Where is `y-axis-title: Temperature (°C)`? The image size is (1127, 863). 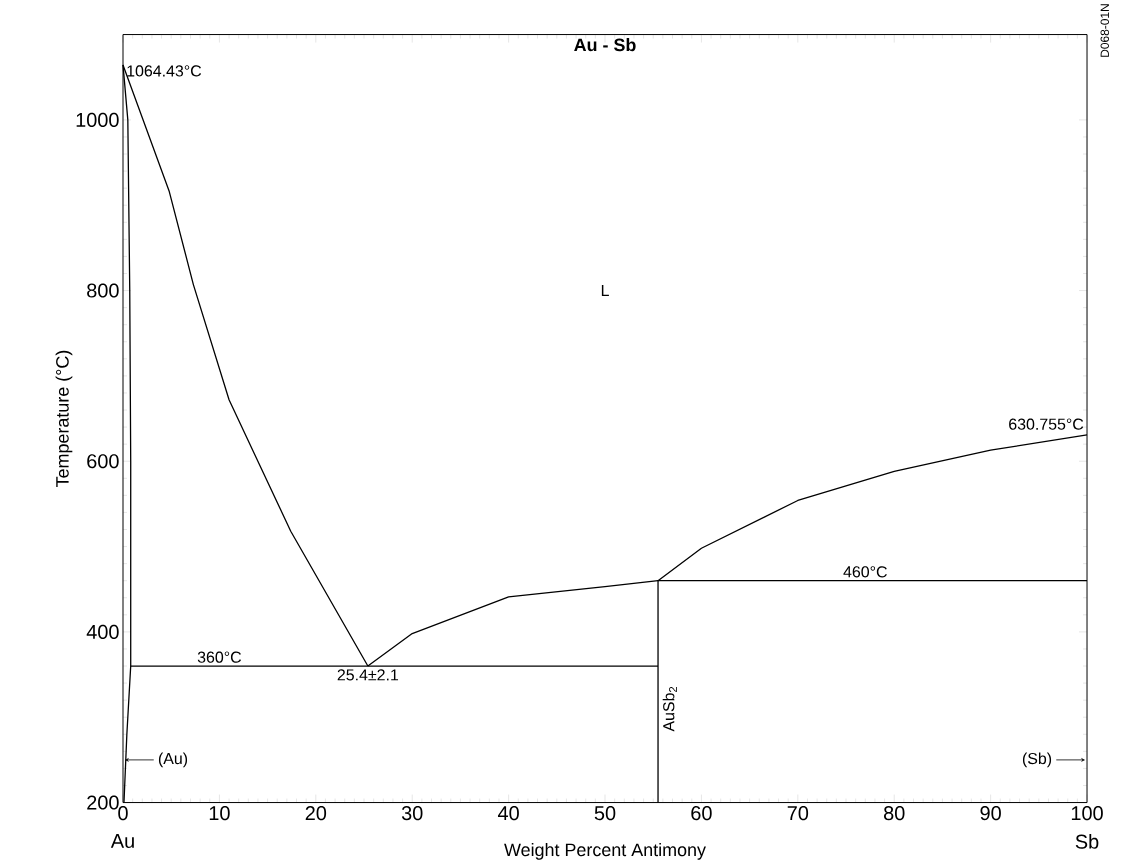
y-axis-title: Temperature (°C) is located at coordinates (64, 418).